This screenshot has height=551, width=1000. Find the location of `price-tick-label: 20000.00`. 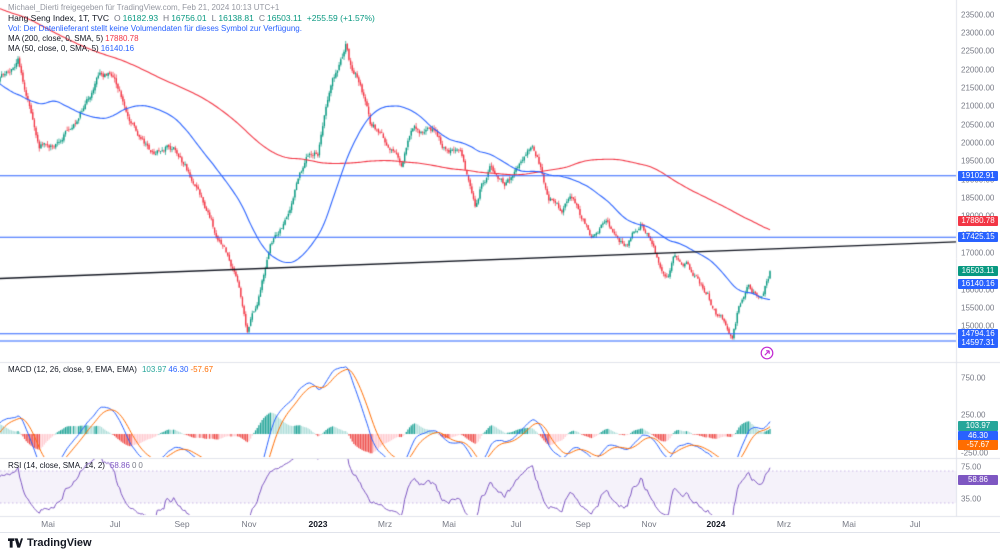

price-tick-label: 20000.00 is located at coordinates (978, 143).